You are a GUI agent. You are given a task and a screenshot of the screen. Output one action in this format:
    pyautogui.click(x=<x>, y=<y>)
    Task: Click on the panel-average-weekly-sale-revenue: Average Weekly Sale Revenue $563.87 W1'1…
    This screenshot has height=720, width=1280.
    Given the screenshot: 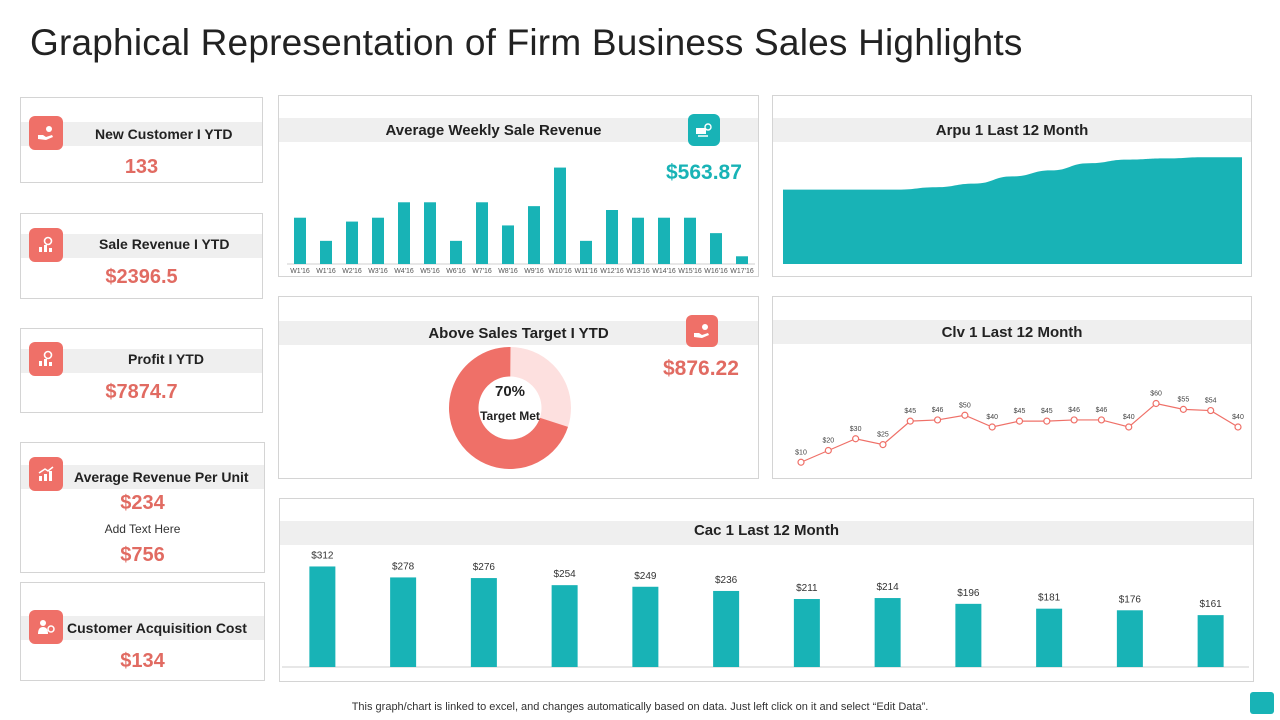 What is the action you would take?
    pyautogui.click(x=518, y=186)
    